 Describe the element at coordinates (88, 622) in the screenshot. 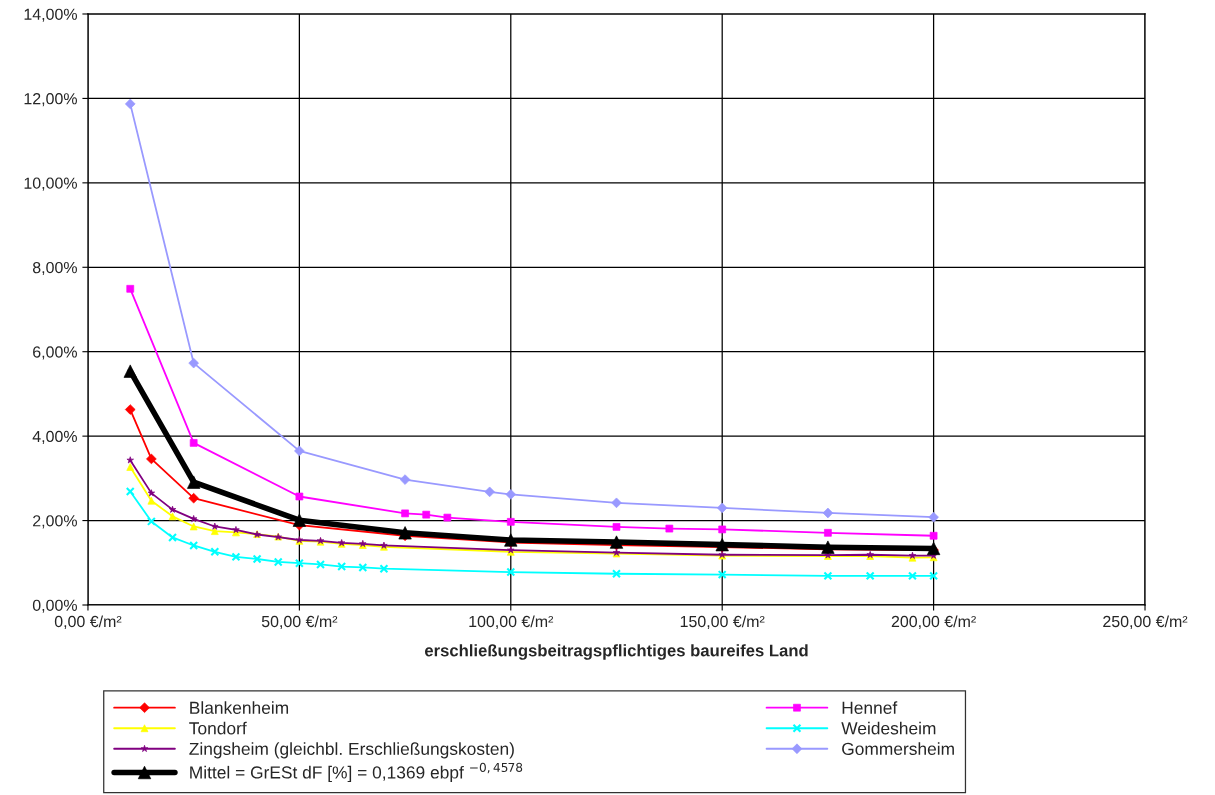

I see `x-tick-label: 0,00 €/m²` at that location.